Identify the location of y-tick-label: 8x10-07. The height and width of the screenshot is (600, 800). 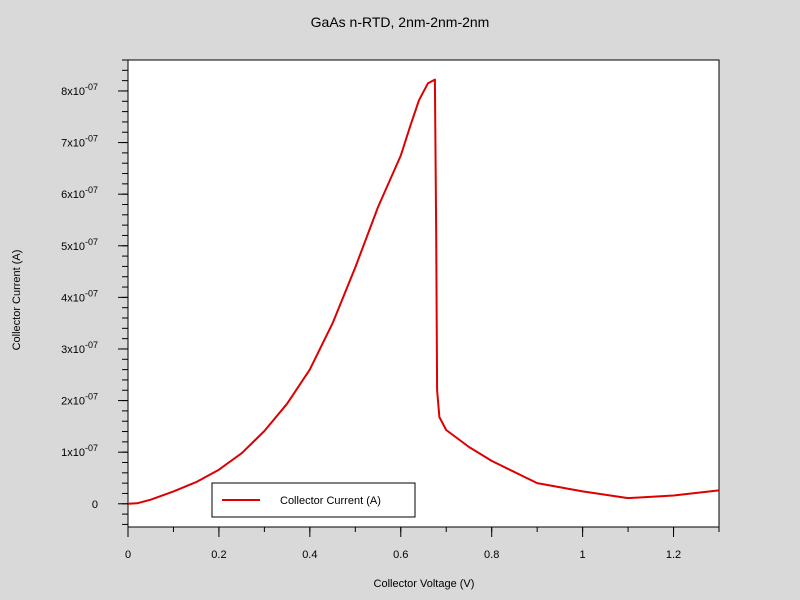
(79, 90).